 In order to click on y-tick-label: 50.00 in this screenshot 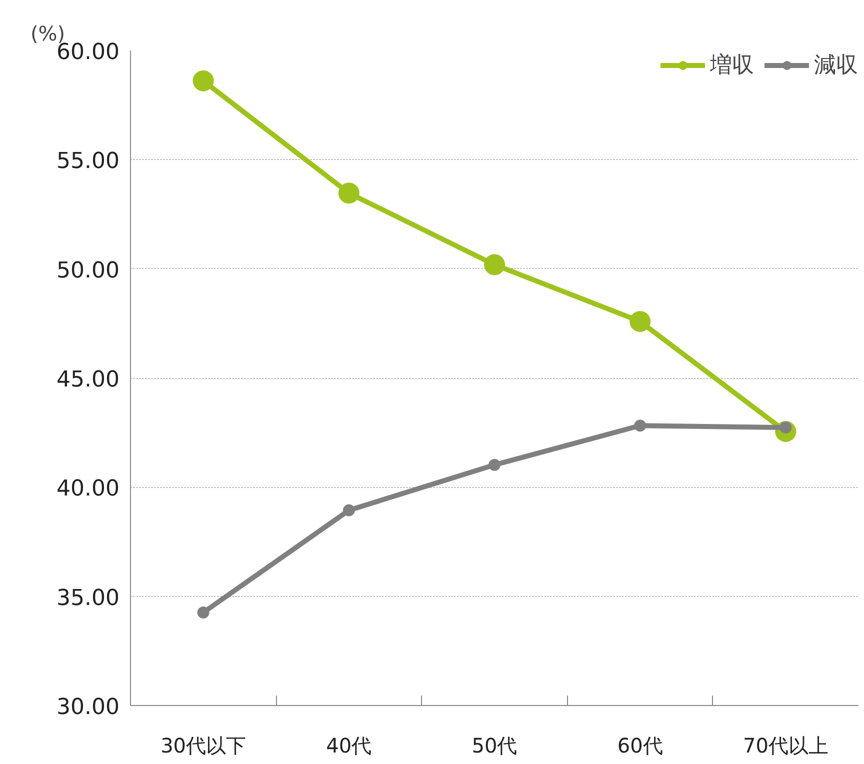, I will do `click(88, 271)`.